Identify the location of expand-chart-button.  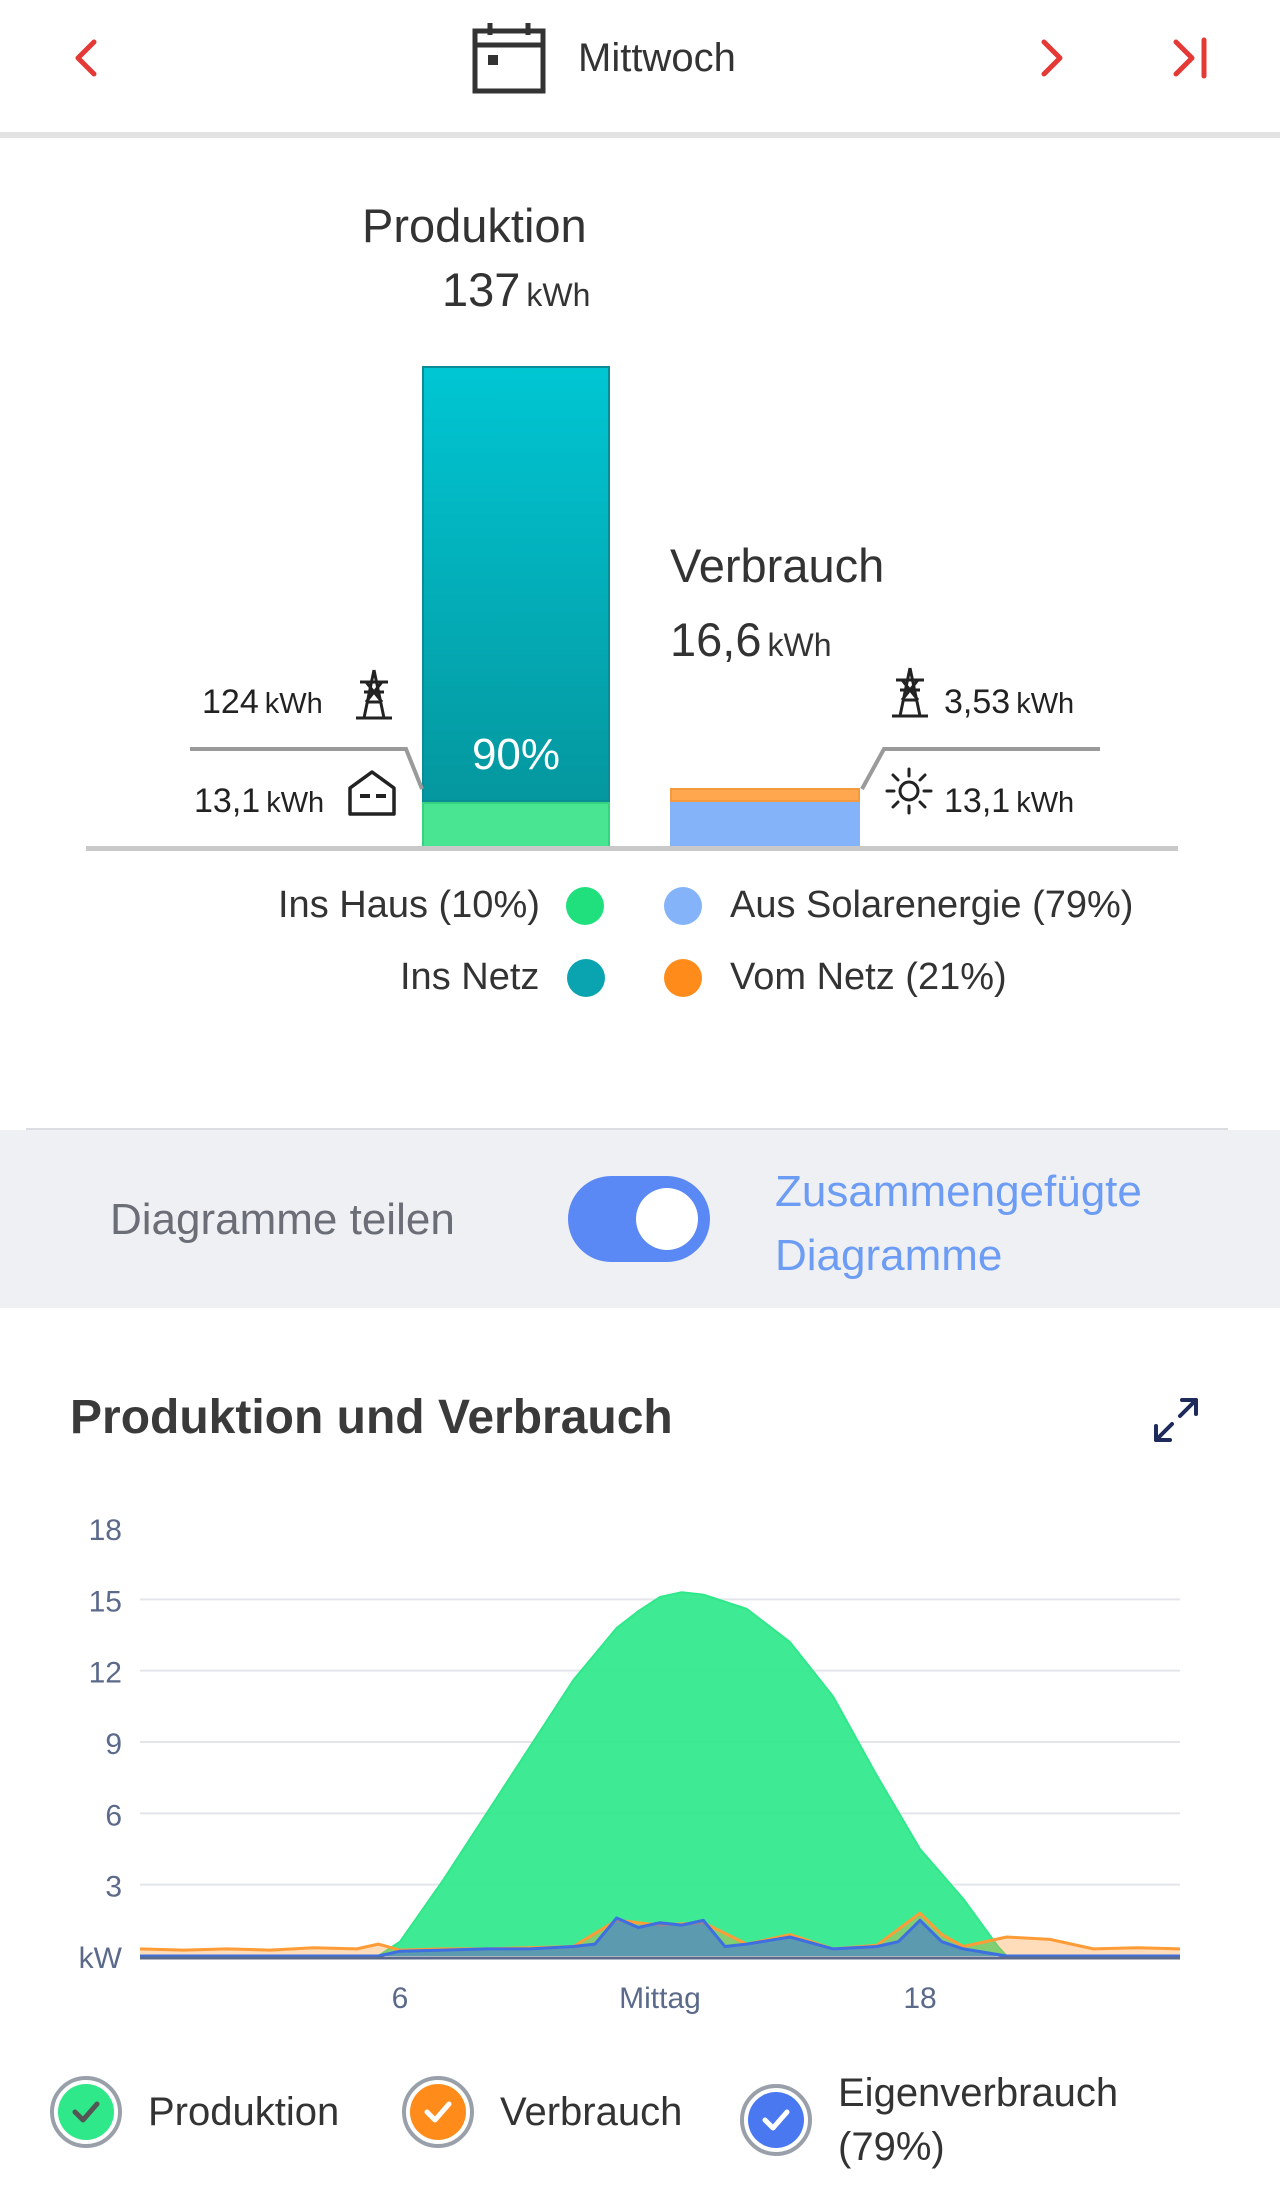
(1176, 1420).